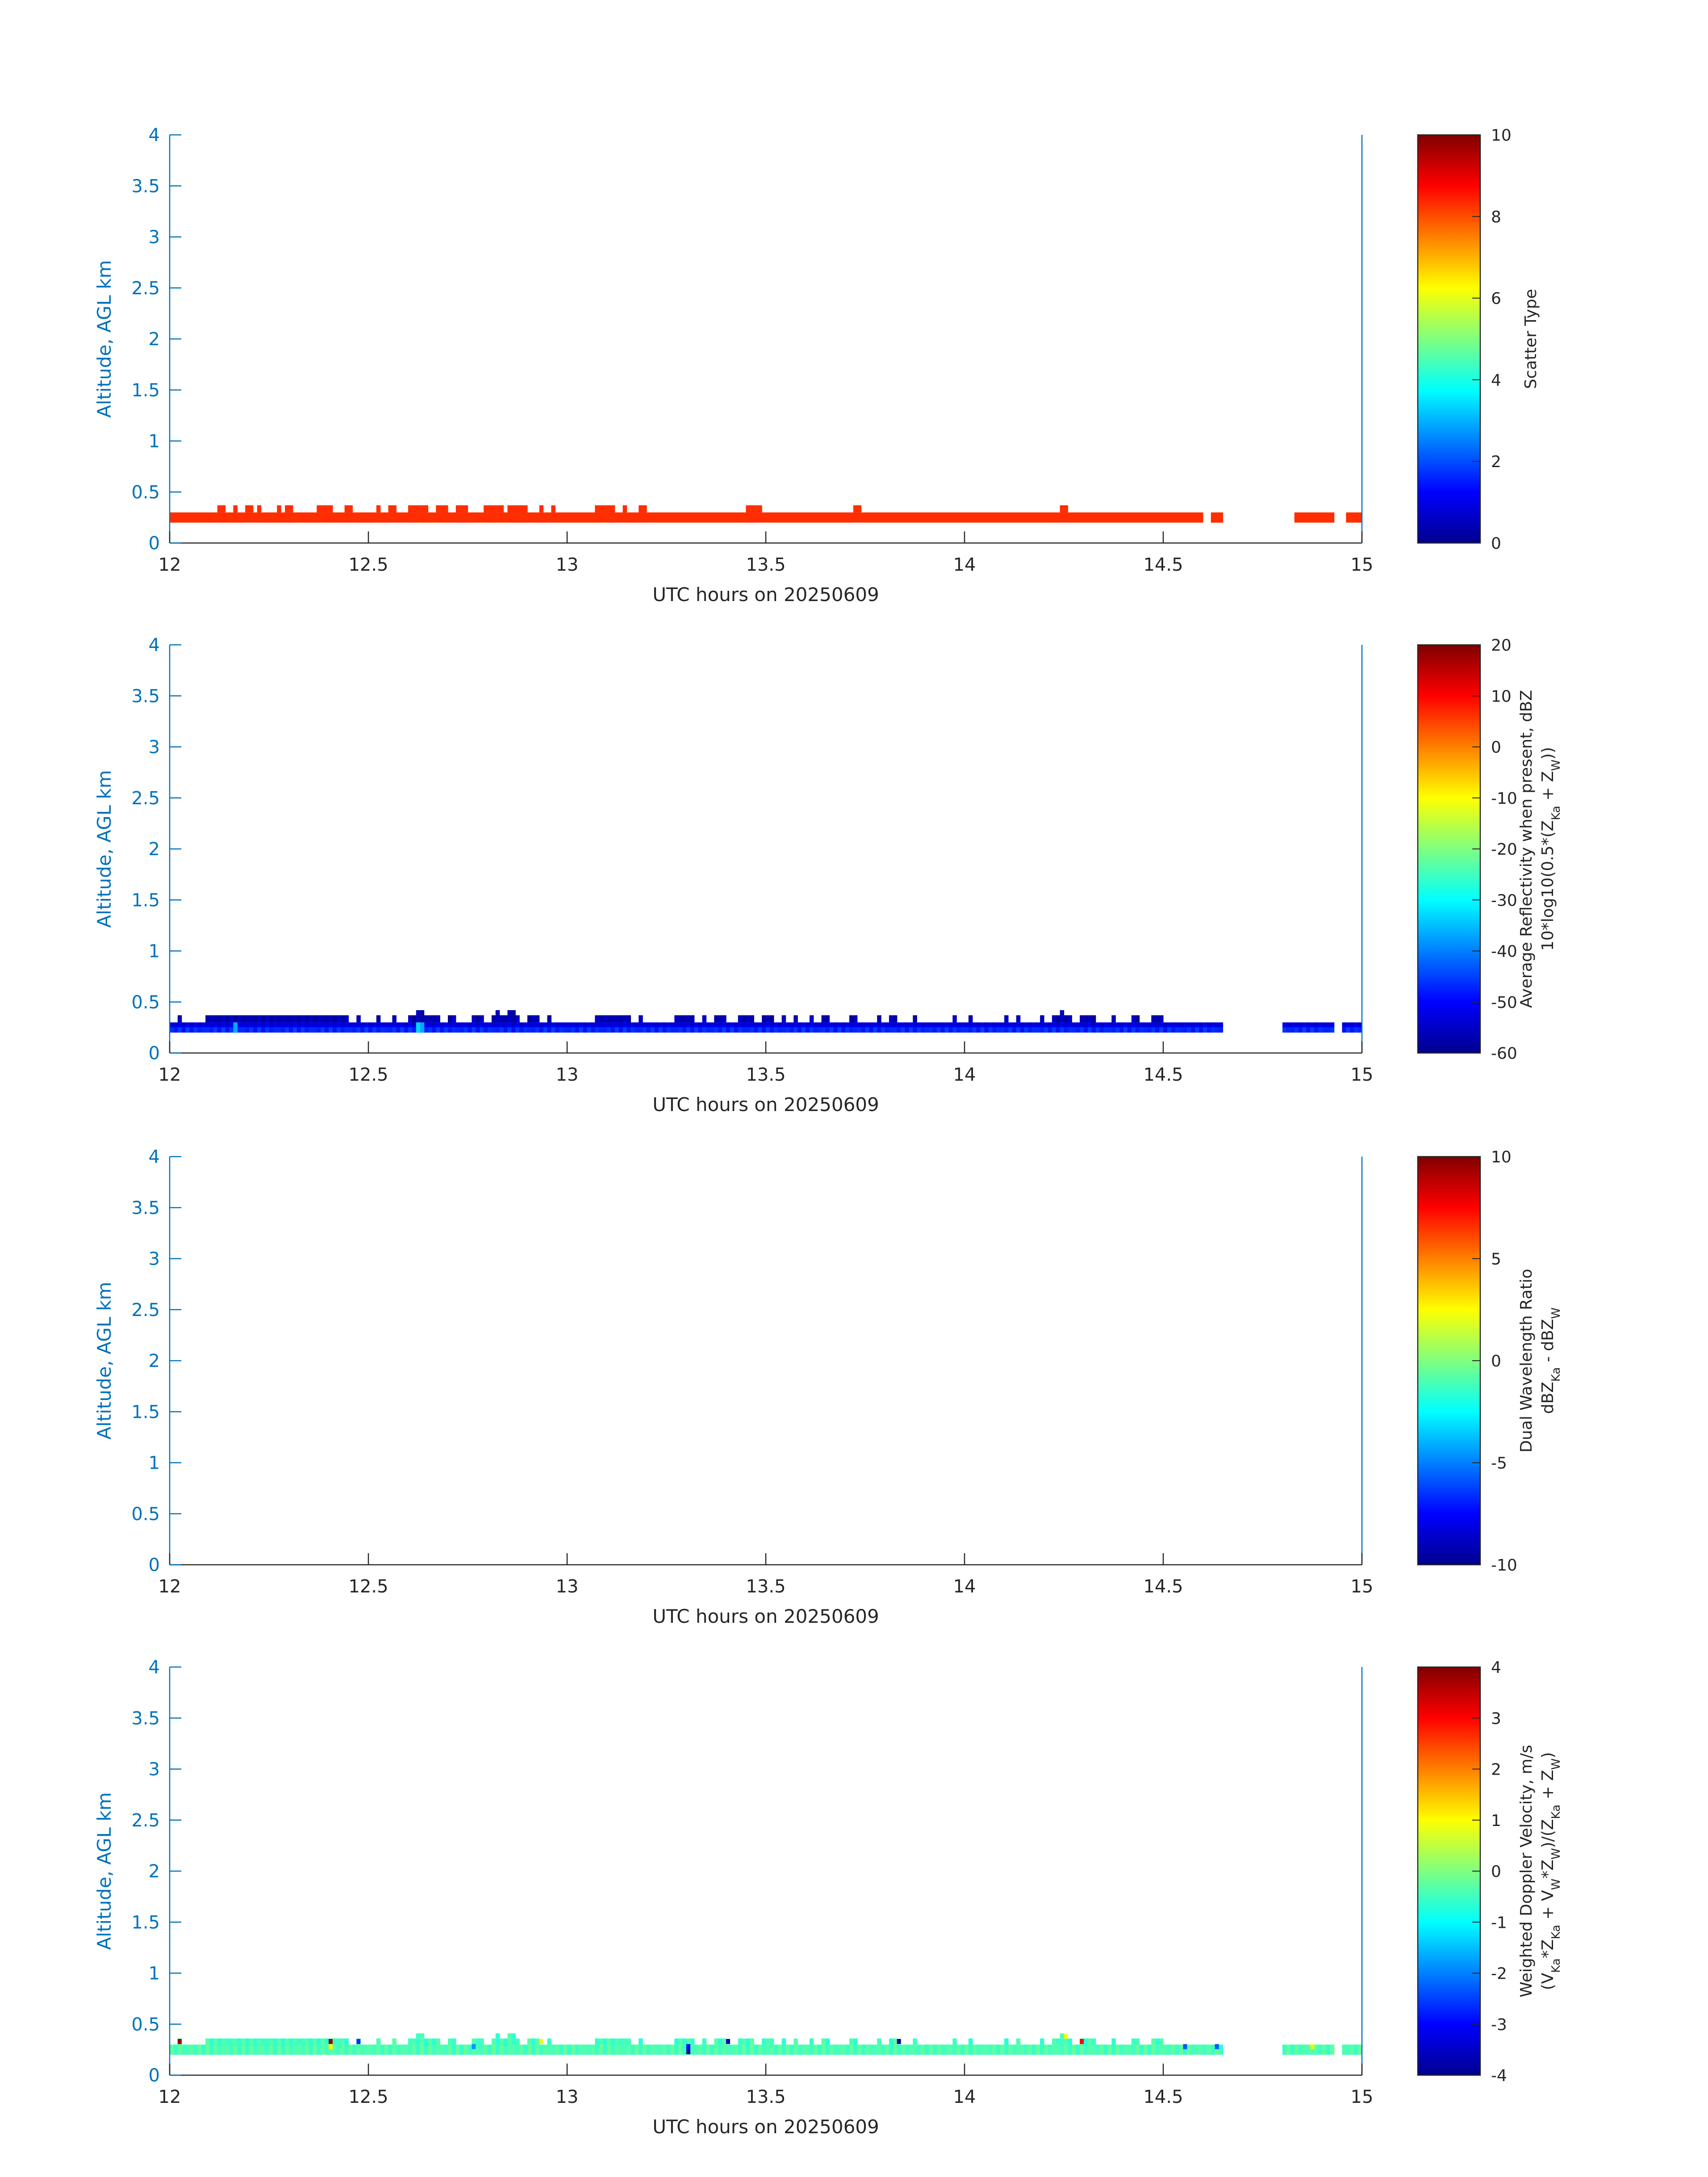 Image resolution: width=1708 pixels, height=2177 pixels. Describe the element at coordinates (1551, 849) in the screenshot. I see `colorbar-label: 10*log10(0.5*(ZKa + ZW))` at that location.